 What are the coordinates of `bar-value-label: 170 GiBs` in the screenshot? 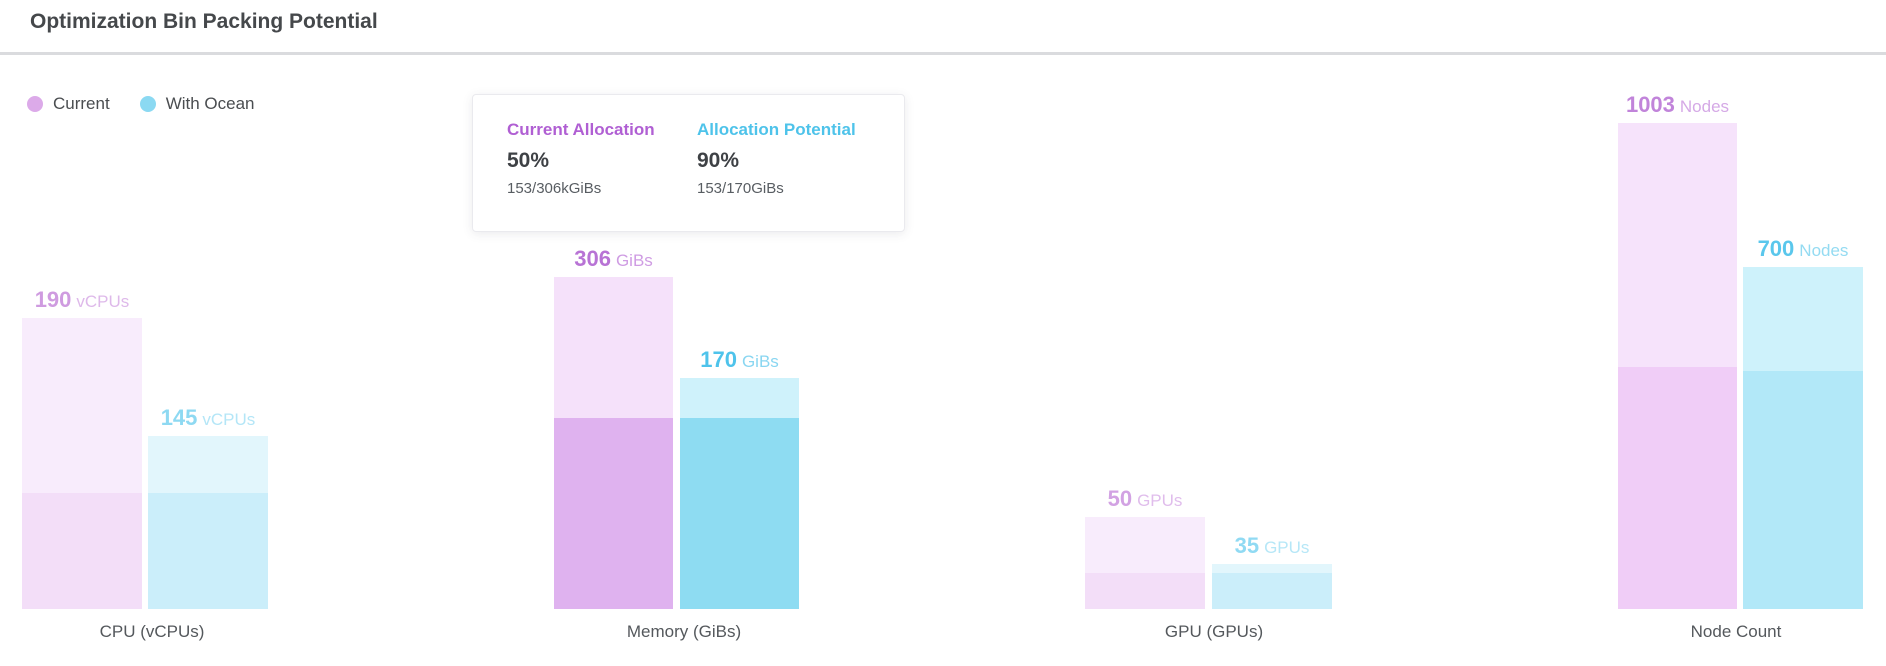 It's located at (739, 360).